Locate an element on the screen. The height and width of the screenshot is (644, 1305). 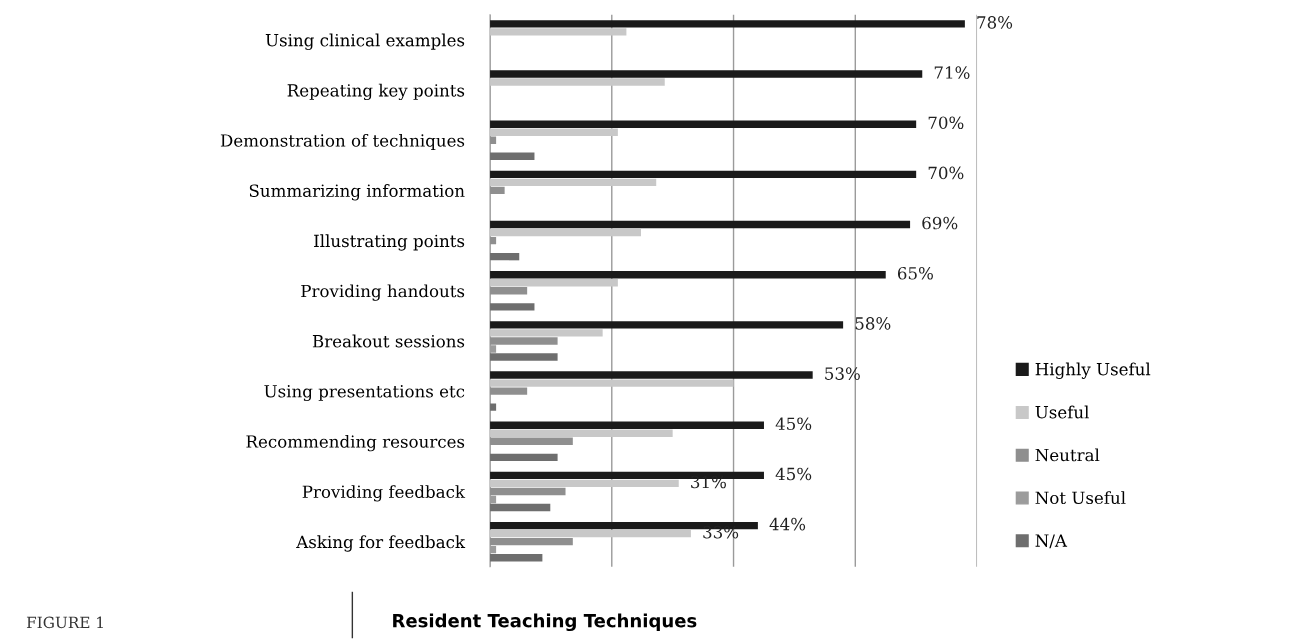
y-tick-label: Providing feedback is located at coordinates (384, 493).